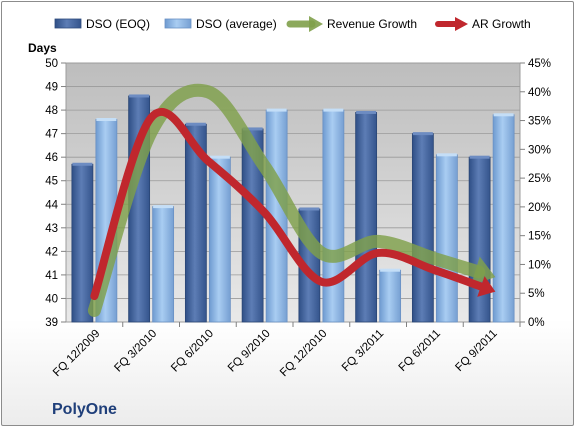  What do you see at coordinates (51, 135) in the screenshot?
I see `left-tick-label: 47` at bounding box center [51, 135].